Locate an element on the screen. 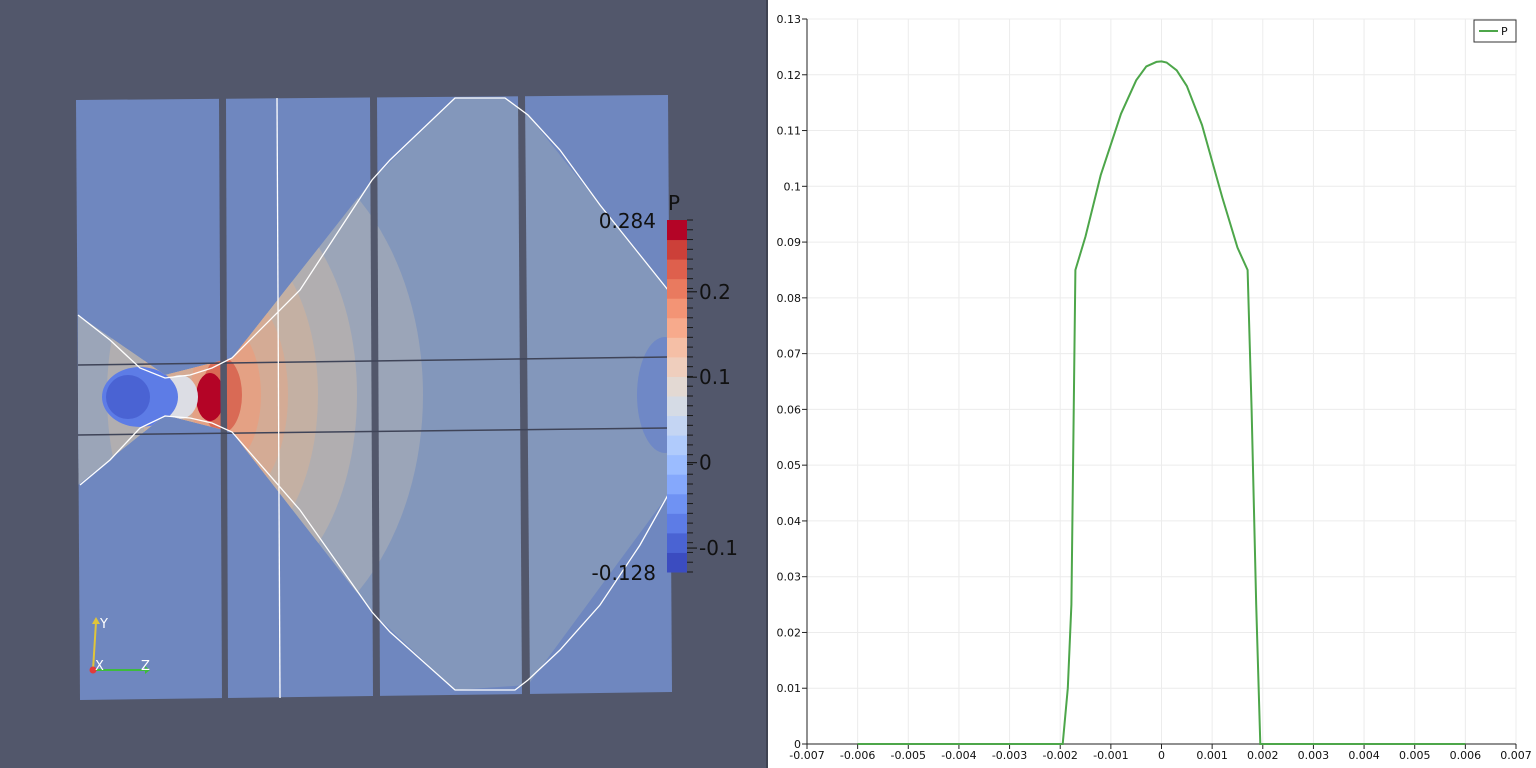  y-tick-label: 0.02 is located at coordinates (789, 632).